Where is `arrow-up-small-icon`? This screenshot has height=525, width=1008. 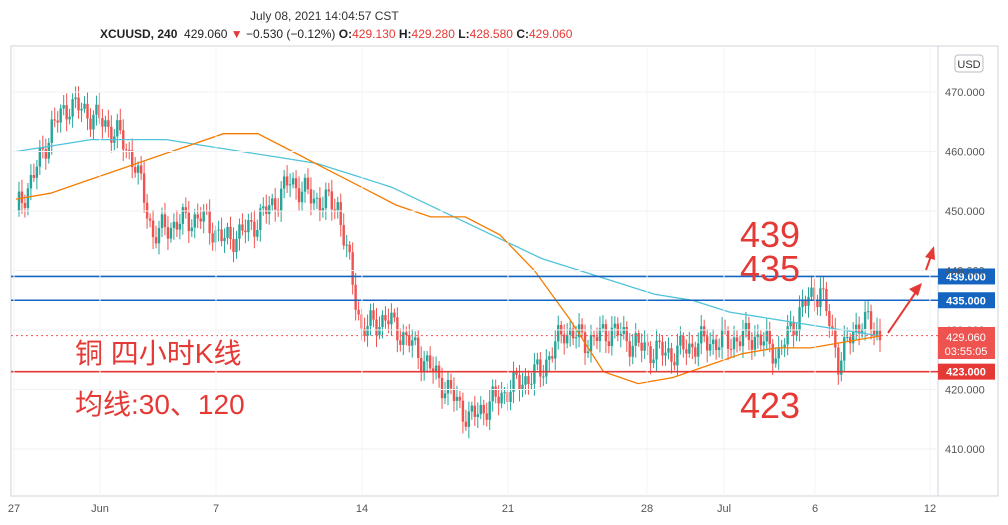 arrow-up-small-icon is located at coordinates (930, 258).